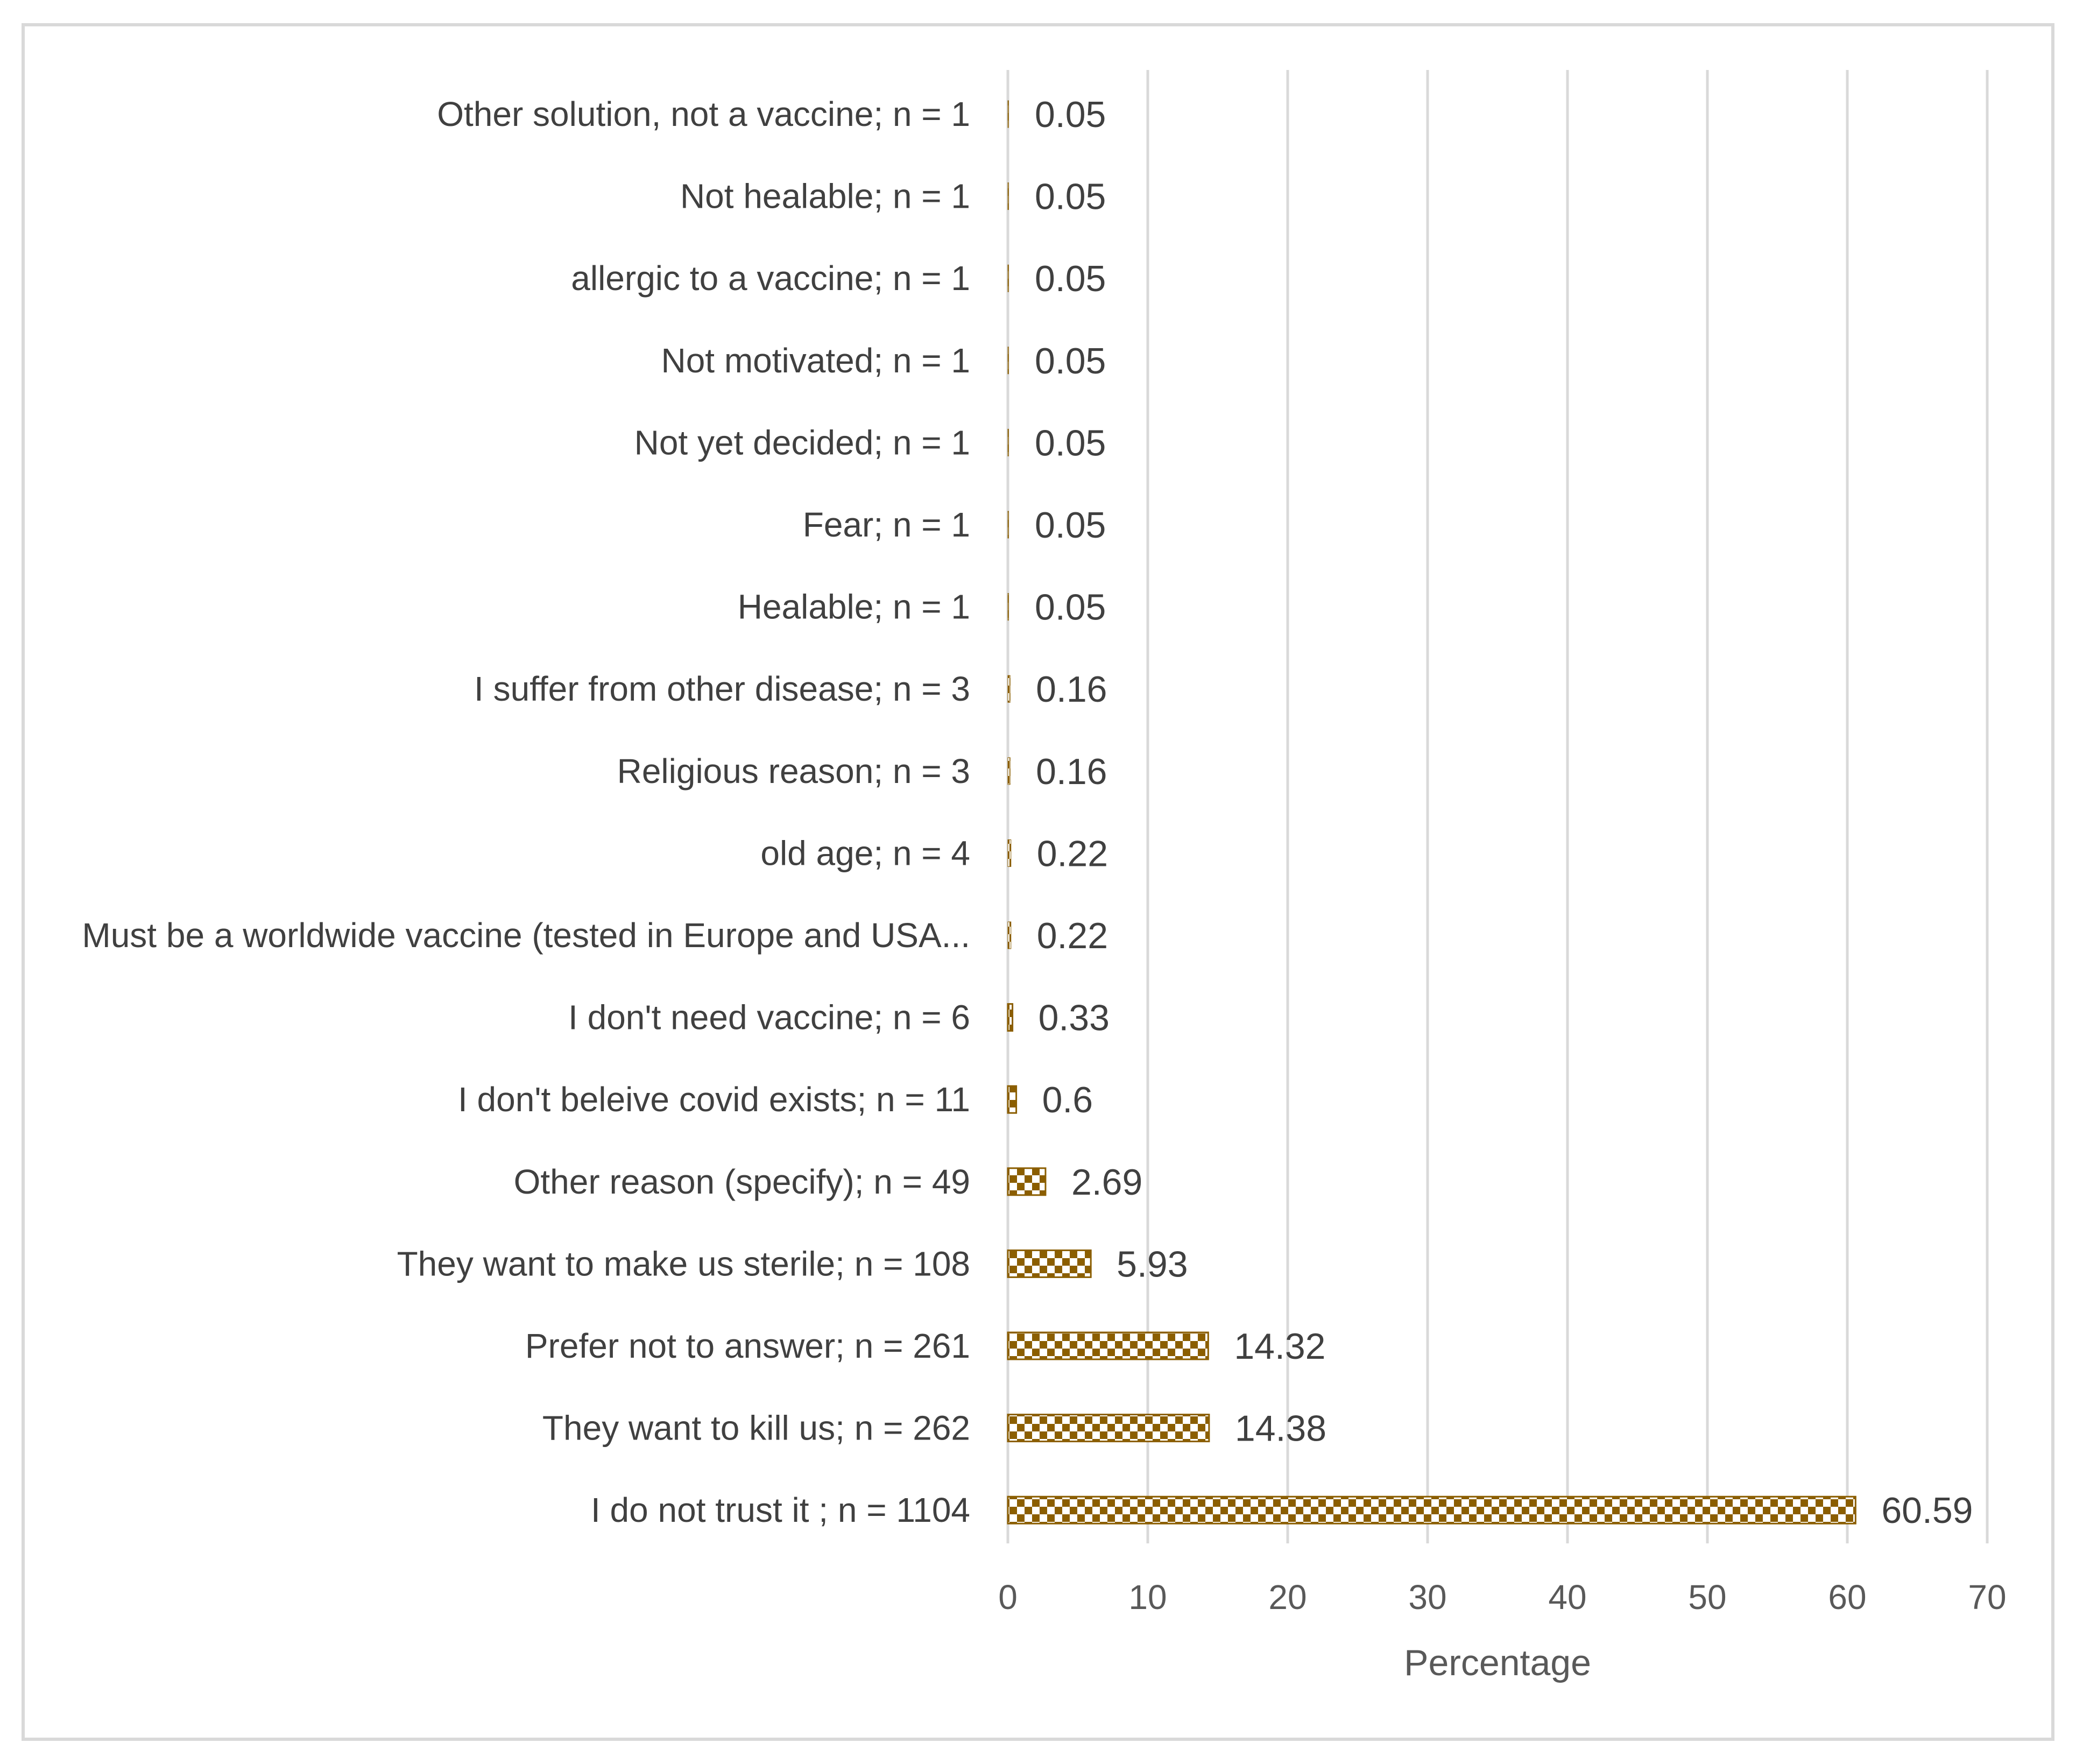  Describe the element at coordinates (1927, 1510) in the screenshot. I see `data-label: 60.59` at that location.